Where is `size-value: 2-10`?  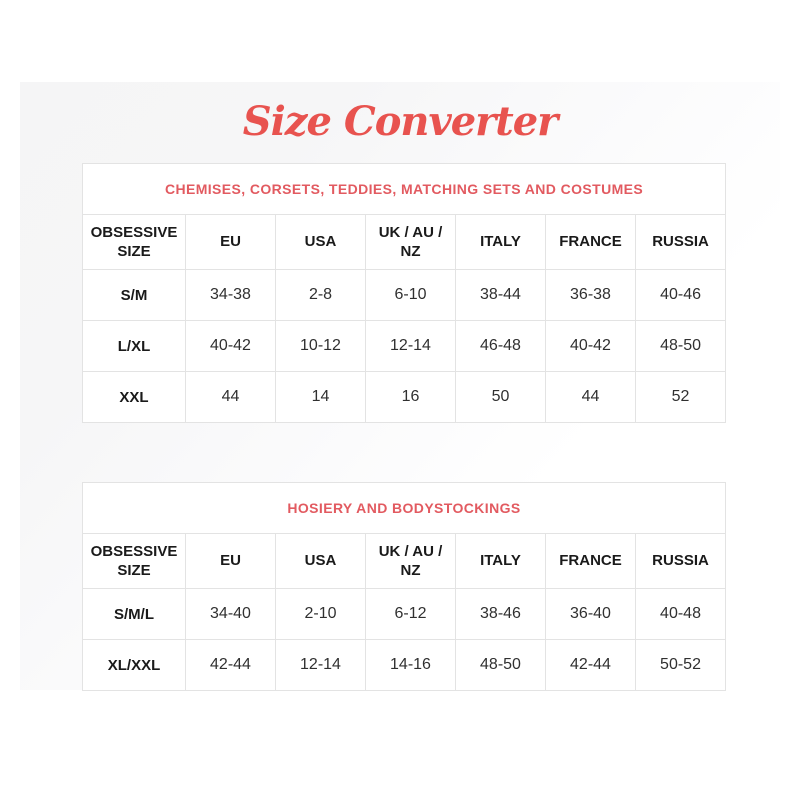 size-value: 2-10 is located at coordinates (320, 614).